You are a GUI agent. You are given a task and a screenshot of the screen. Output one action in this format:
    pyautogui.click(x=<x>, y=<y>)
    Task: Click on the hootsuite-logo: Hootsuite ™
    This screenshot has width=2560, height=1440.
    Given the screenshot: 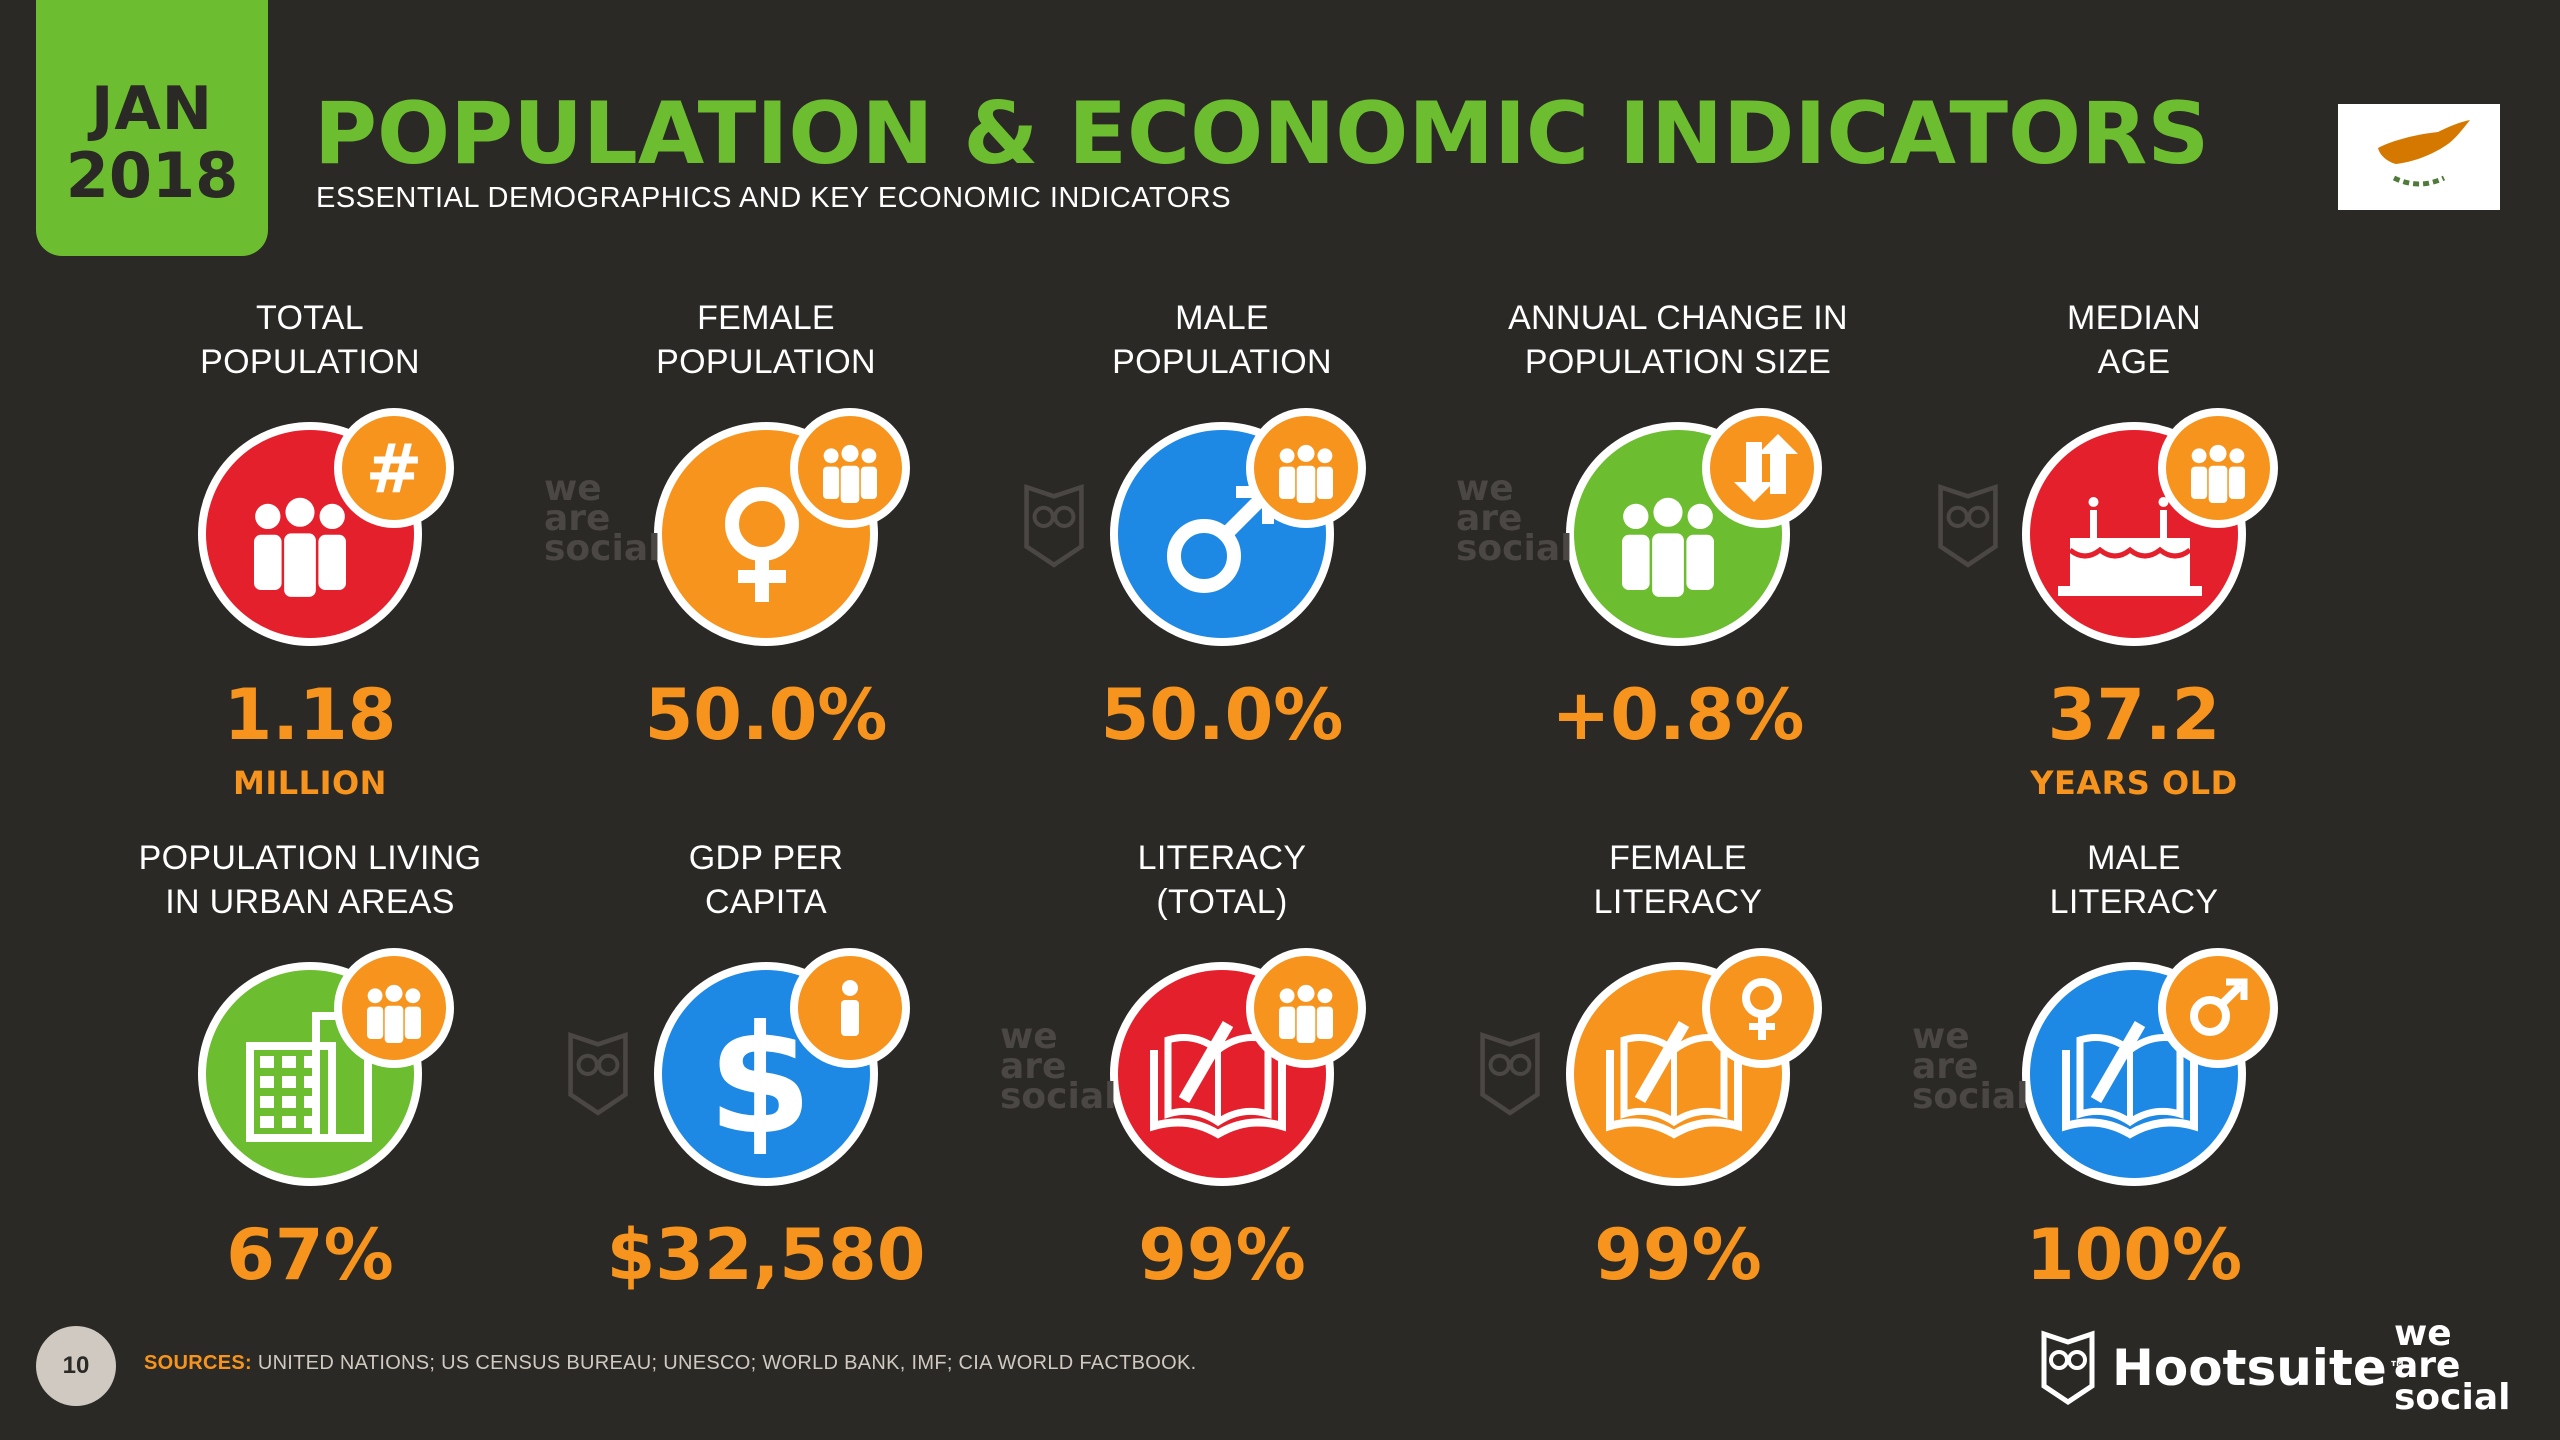 What is the action you would take?
    pyautogui.click(x=2223, y=1368)
    